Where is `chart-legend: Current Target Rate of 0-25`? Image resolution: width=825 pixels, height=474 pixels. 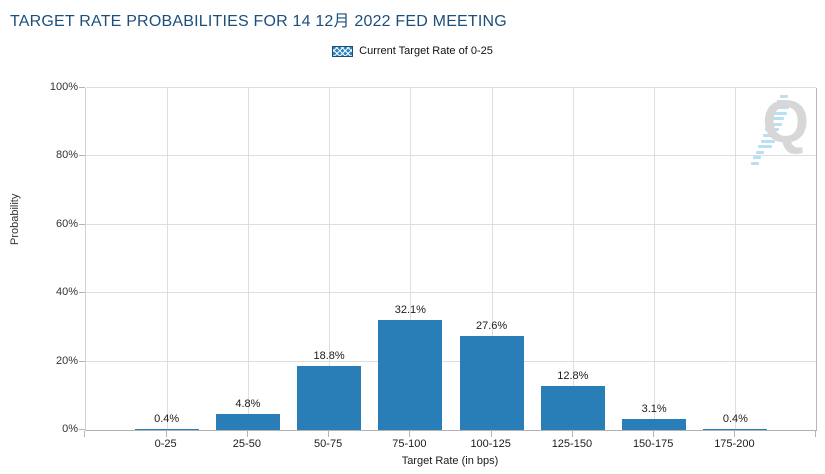 chart-legend: Current Target Rate of 0-25 is located at coordinates (412, 51).